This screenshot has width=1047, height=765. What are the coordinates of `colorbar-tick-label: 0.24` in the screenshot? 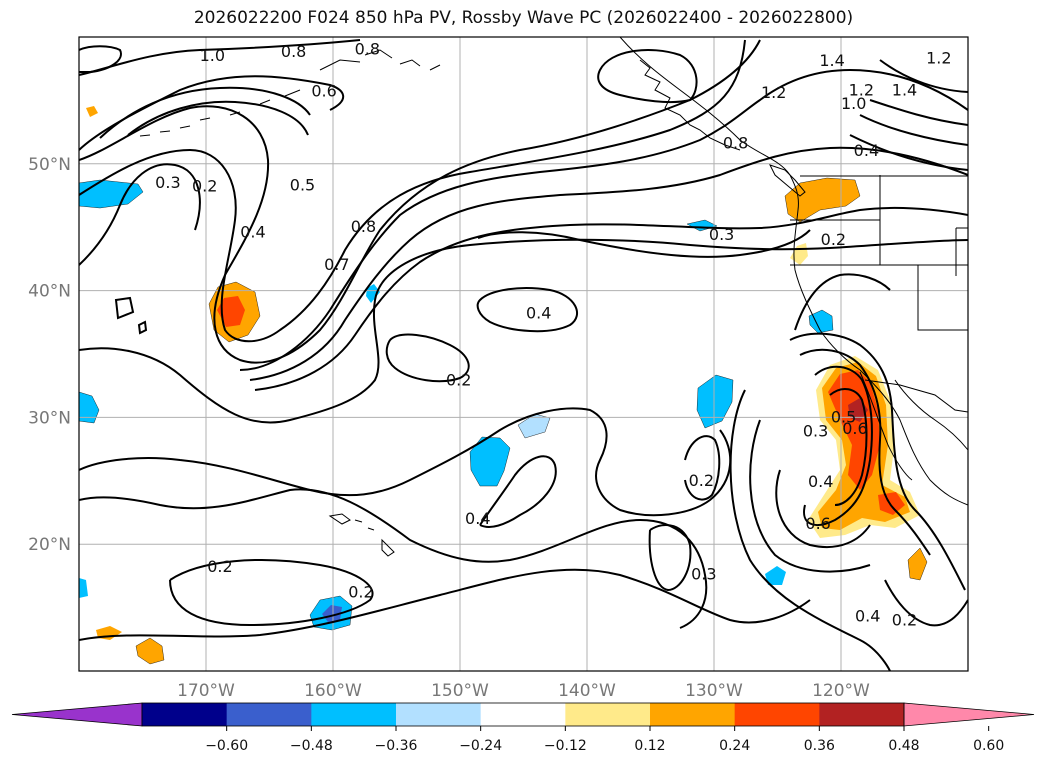 It's located at (734, 746).